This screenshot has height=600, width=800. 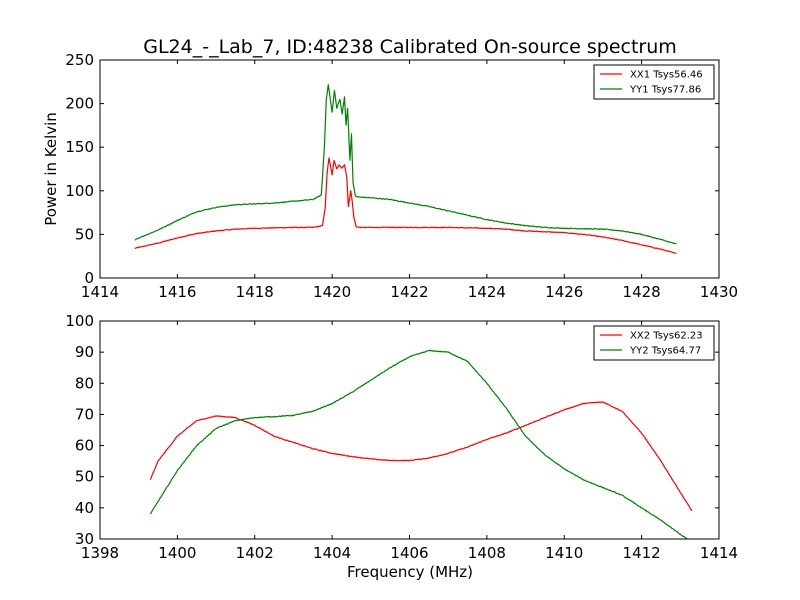 What do you see at coordinates (332, 292) in the screenshot?
I see `x-tick-label: 1420` at bounding box center [332, 292].